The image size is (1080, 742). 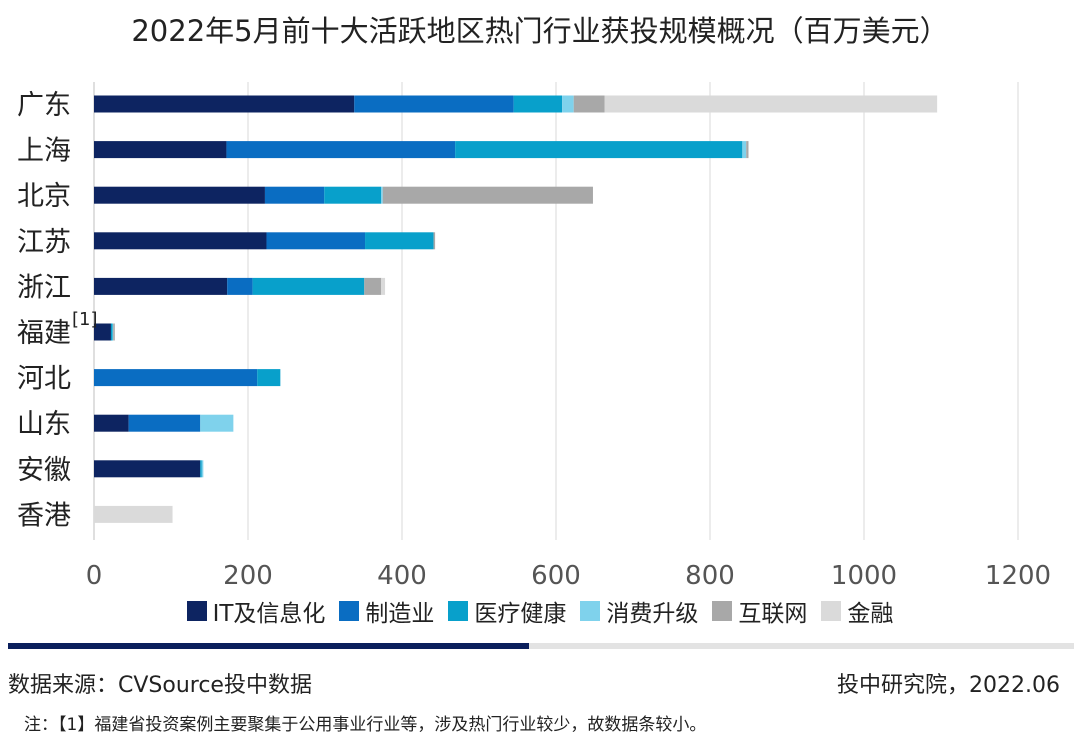 I want to click on legend-label: 金融, so click(x=870, y=614).